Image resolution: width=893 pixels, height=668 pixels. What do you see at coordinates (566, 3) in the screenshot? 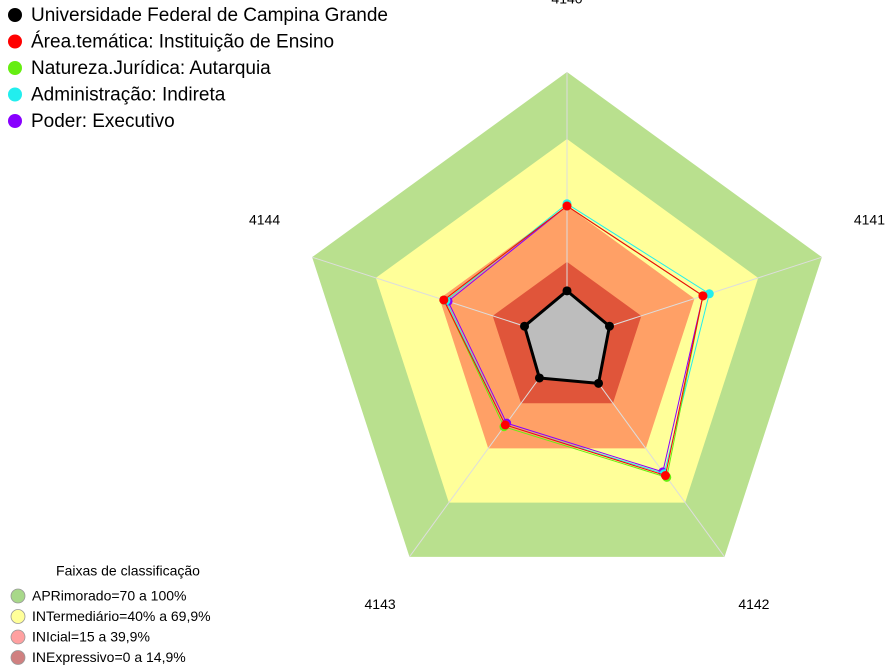
I see `axis-label: 4140` at bounding box center [566, 3].